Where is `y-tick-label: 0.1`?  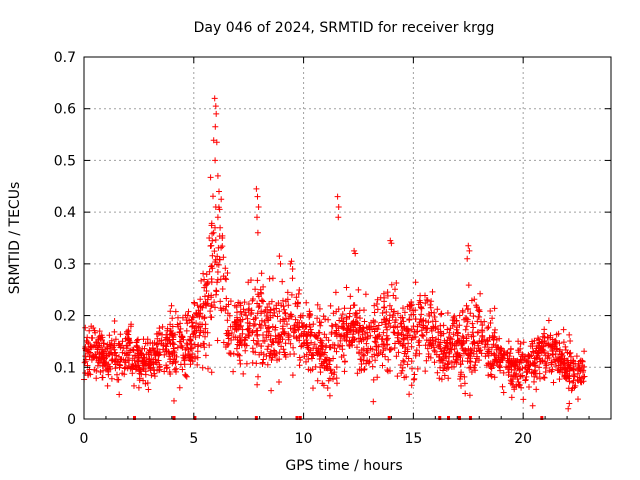 y-tick-label: 0.1 is located at coordinates (65, 368).